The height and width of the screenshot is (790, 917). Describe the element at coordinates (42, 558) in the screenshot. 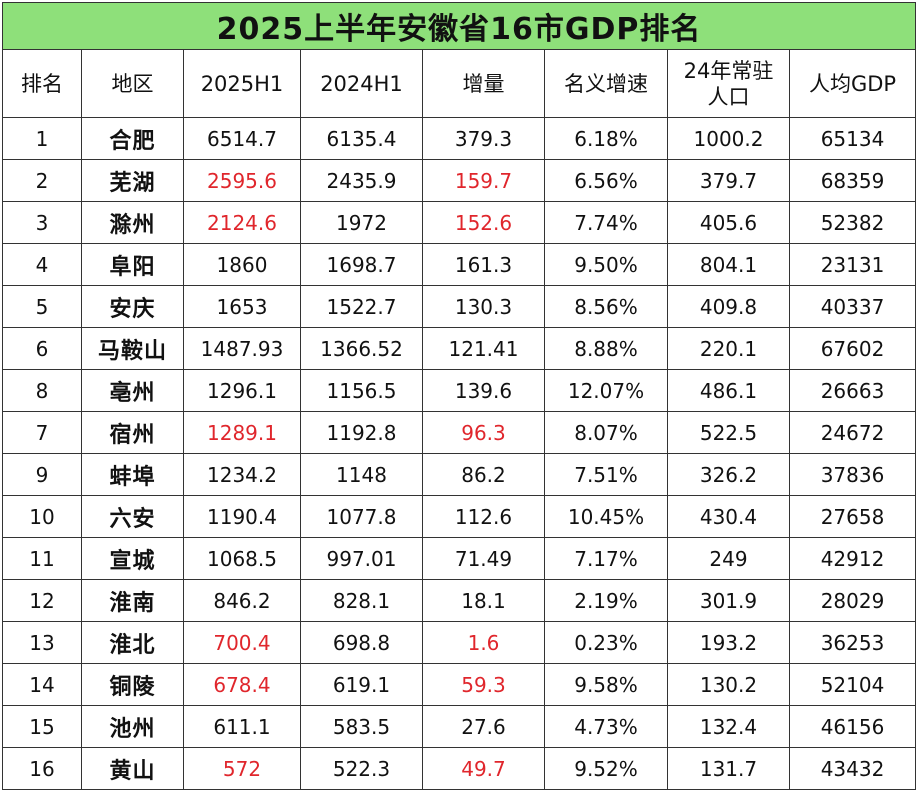

I see `cell-rank: 11` at that location.